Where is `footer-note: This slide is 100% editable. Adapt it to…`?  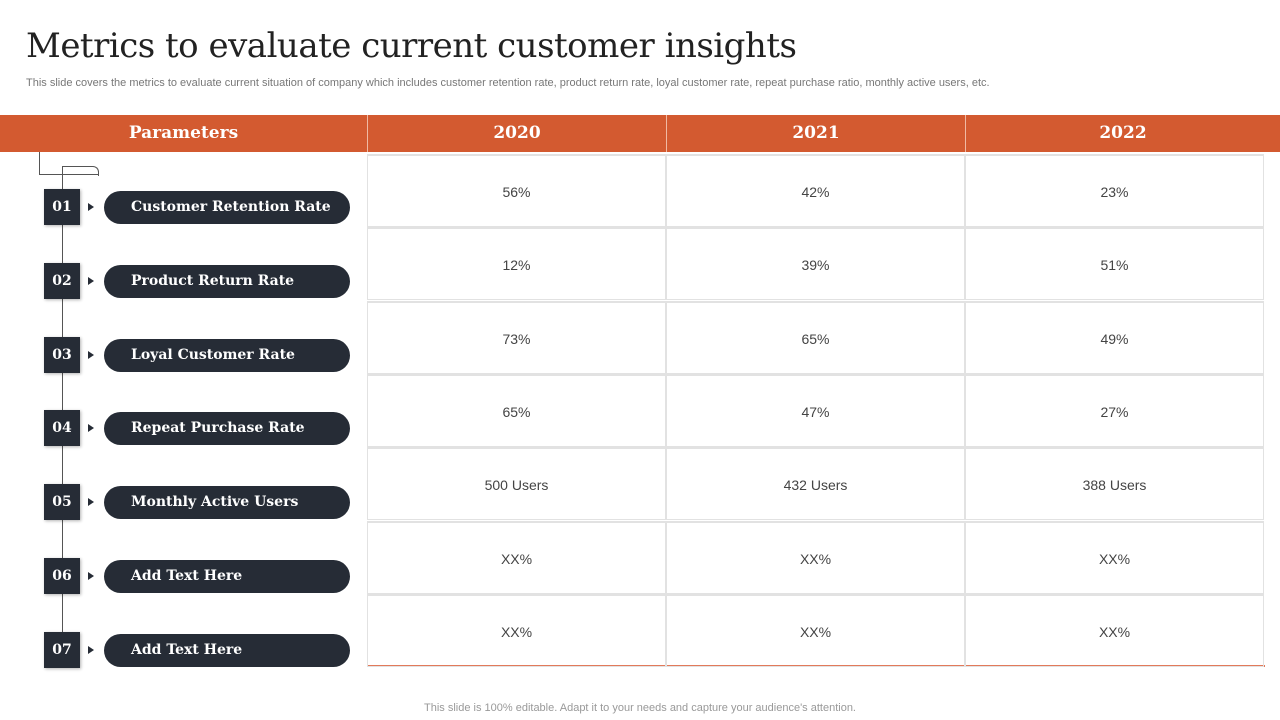 footer-note: This slide is 100% editable. Adapt it to… is located at coordinates (640, 708).